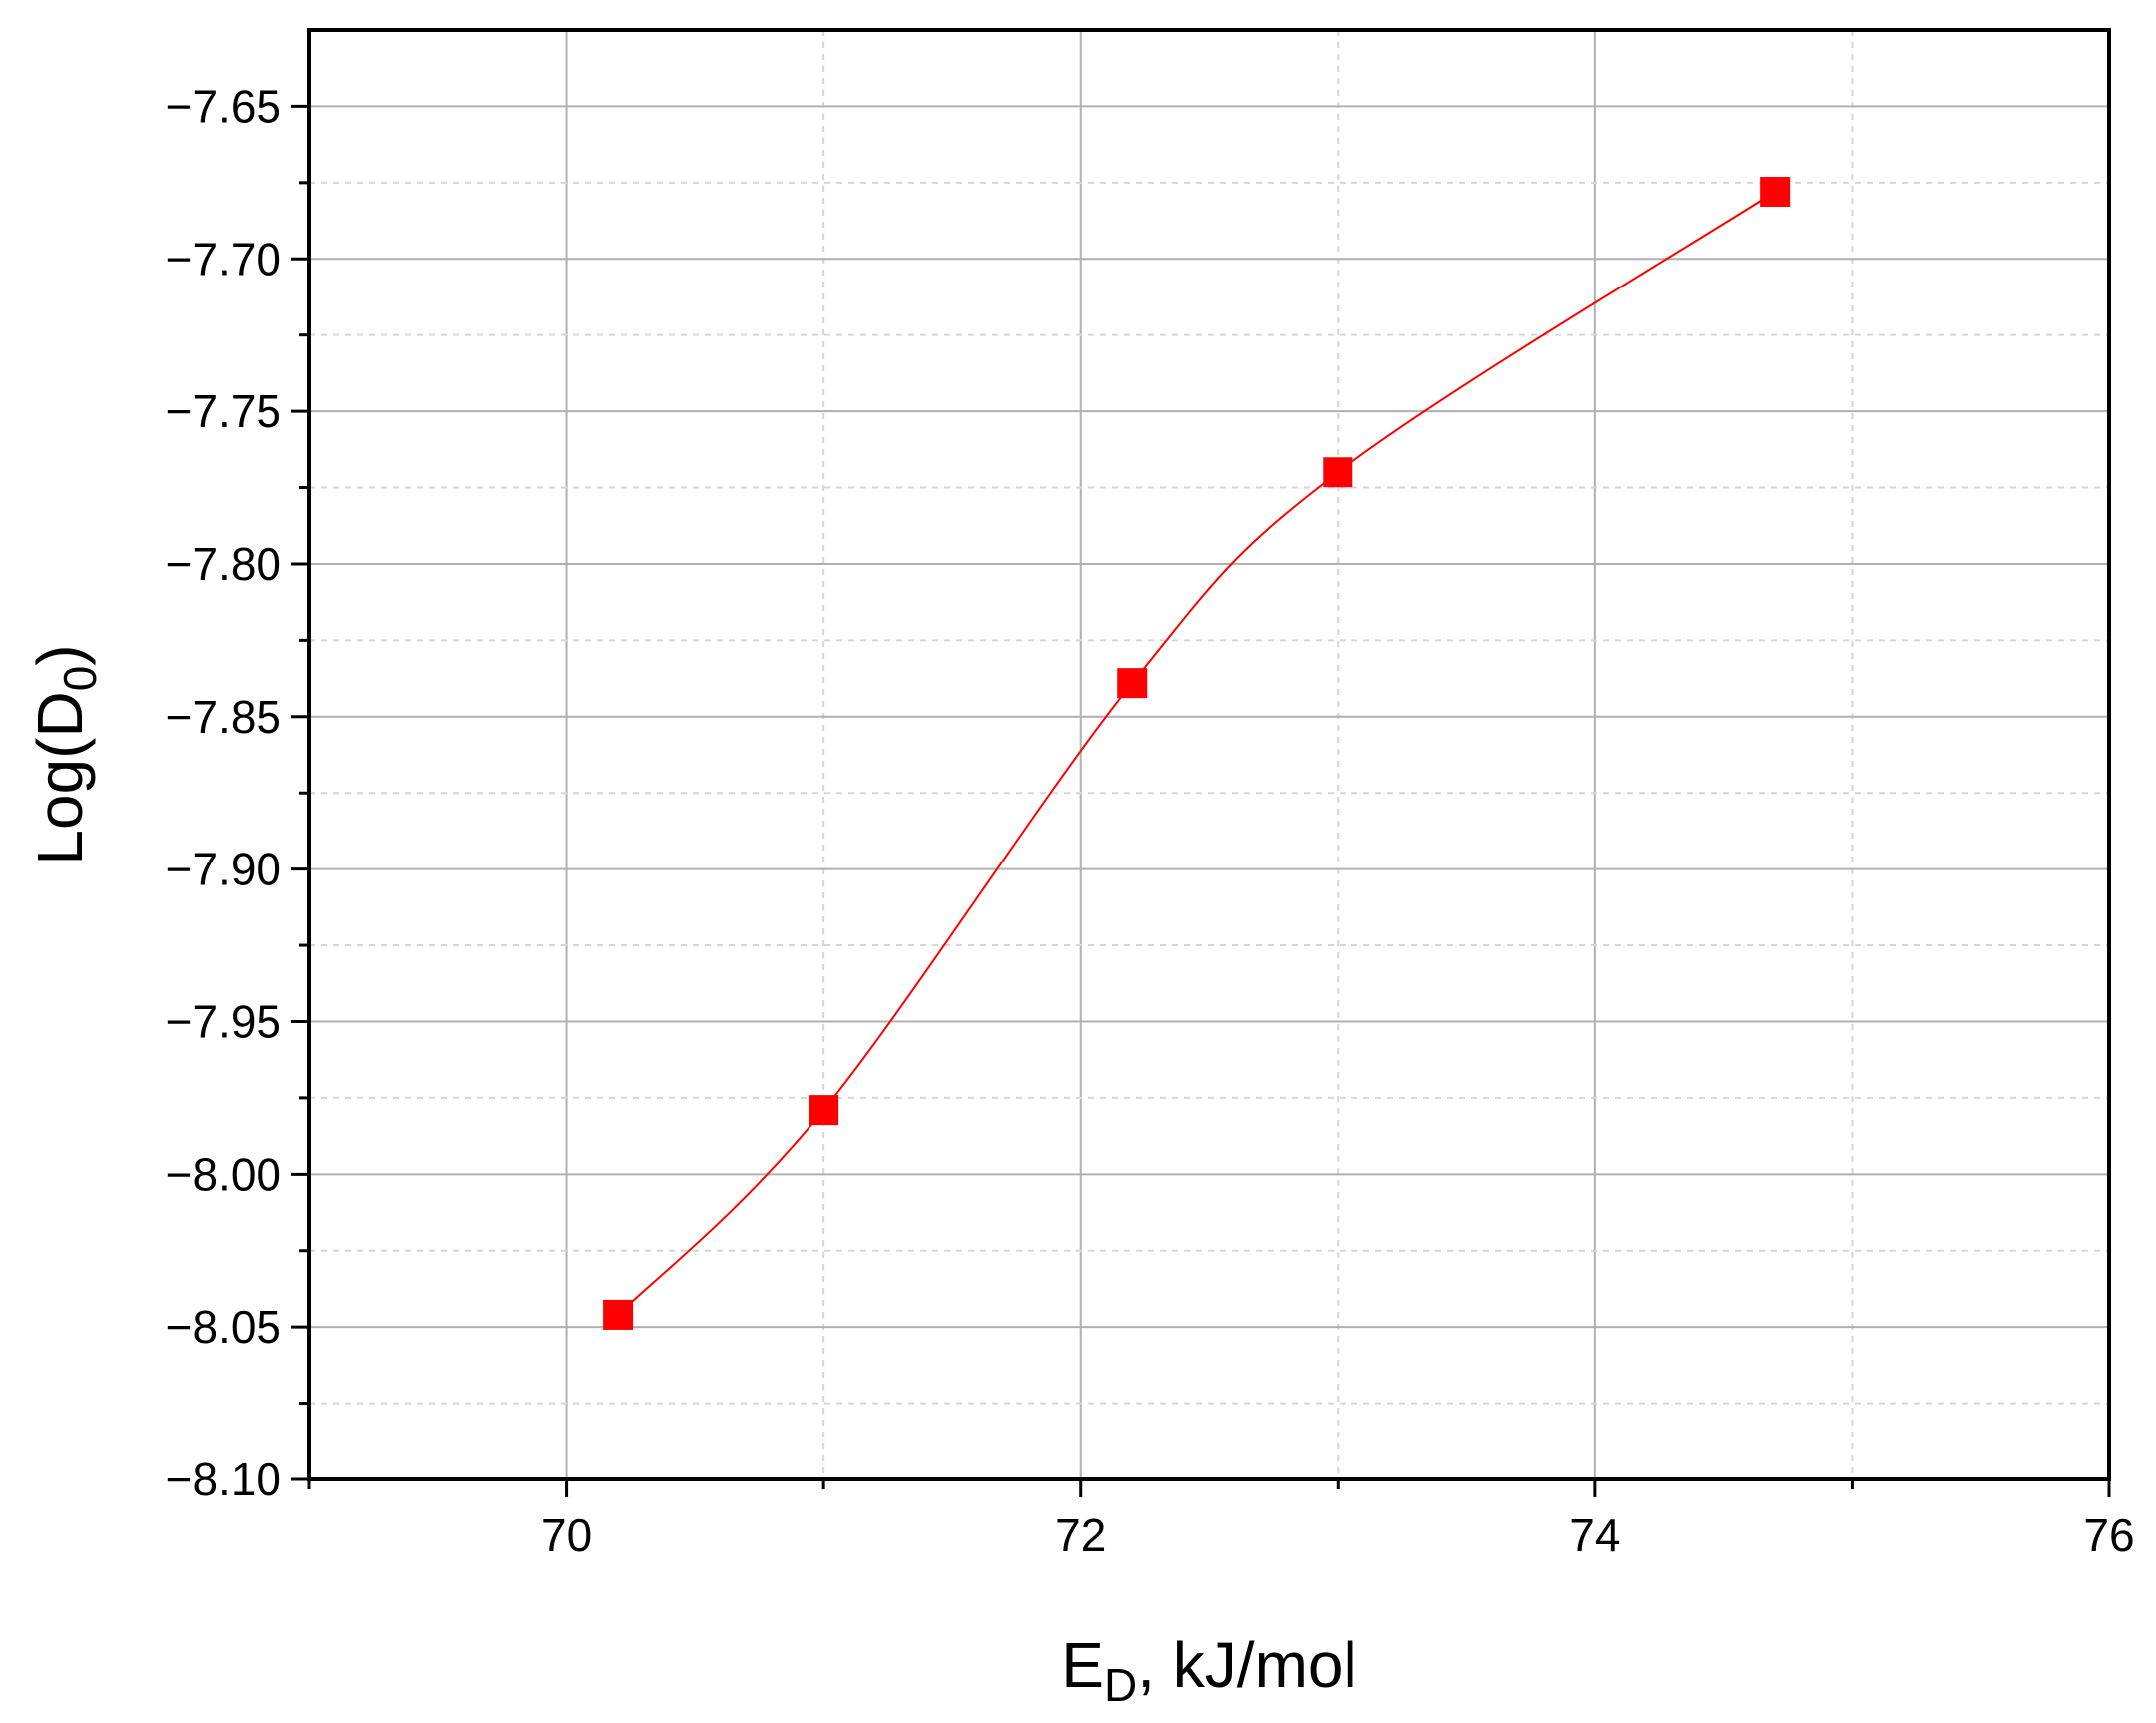 Image resolution: width=2156 pixels, height=1723 pixels. What do you see at coordinates (223, 564) in the screenshot?
I see `y-tick-label: −7.80` at bounding box center [223, 564].